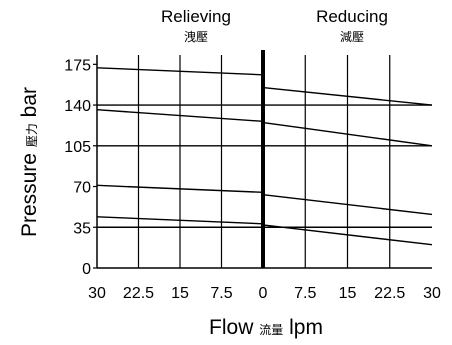 Image resolution: width=452 pixels, height=345 pixels. Describe the element at coordinates (263, 293) in the screenshot. I see `x-tick-label: 0` at that location.